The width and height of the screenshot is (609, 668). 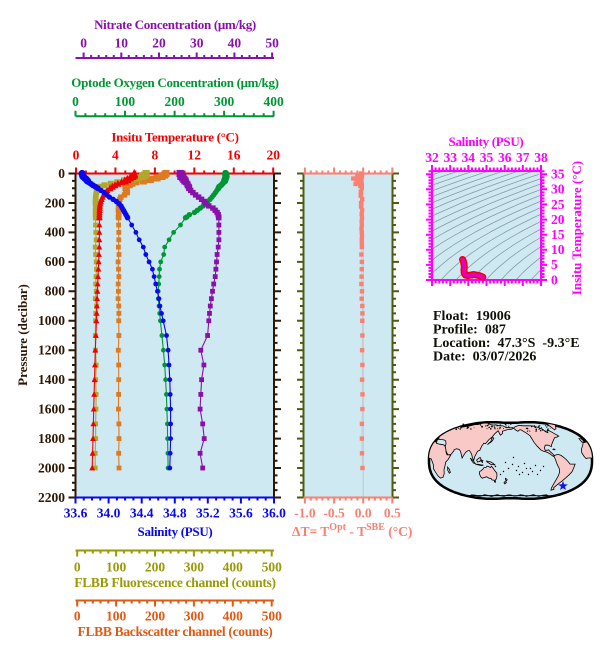 I want to click on svg-text: 37, so click(x=523, y=157).